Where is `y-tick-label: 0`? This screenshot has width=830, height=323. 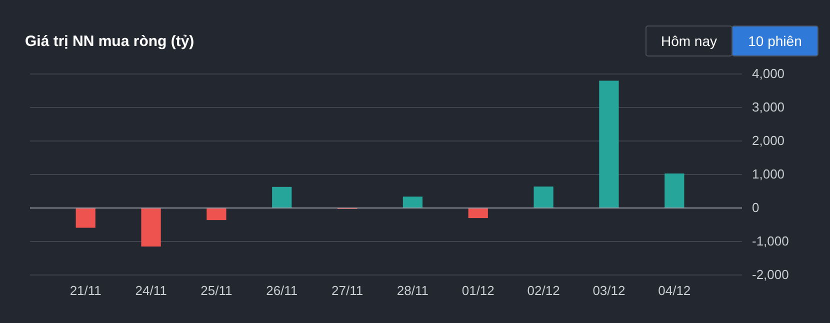 y-tick-label: 0 is located at coordinates (756, 208).